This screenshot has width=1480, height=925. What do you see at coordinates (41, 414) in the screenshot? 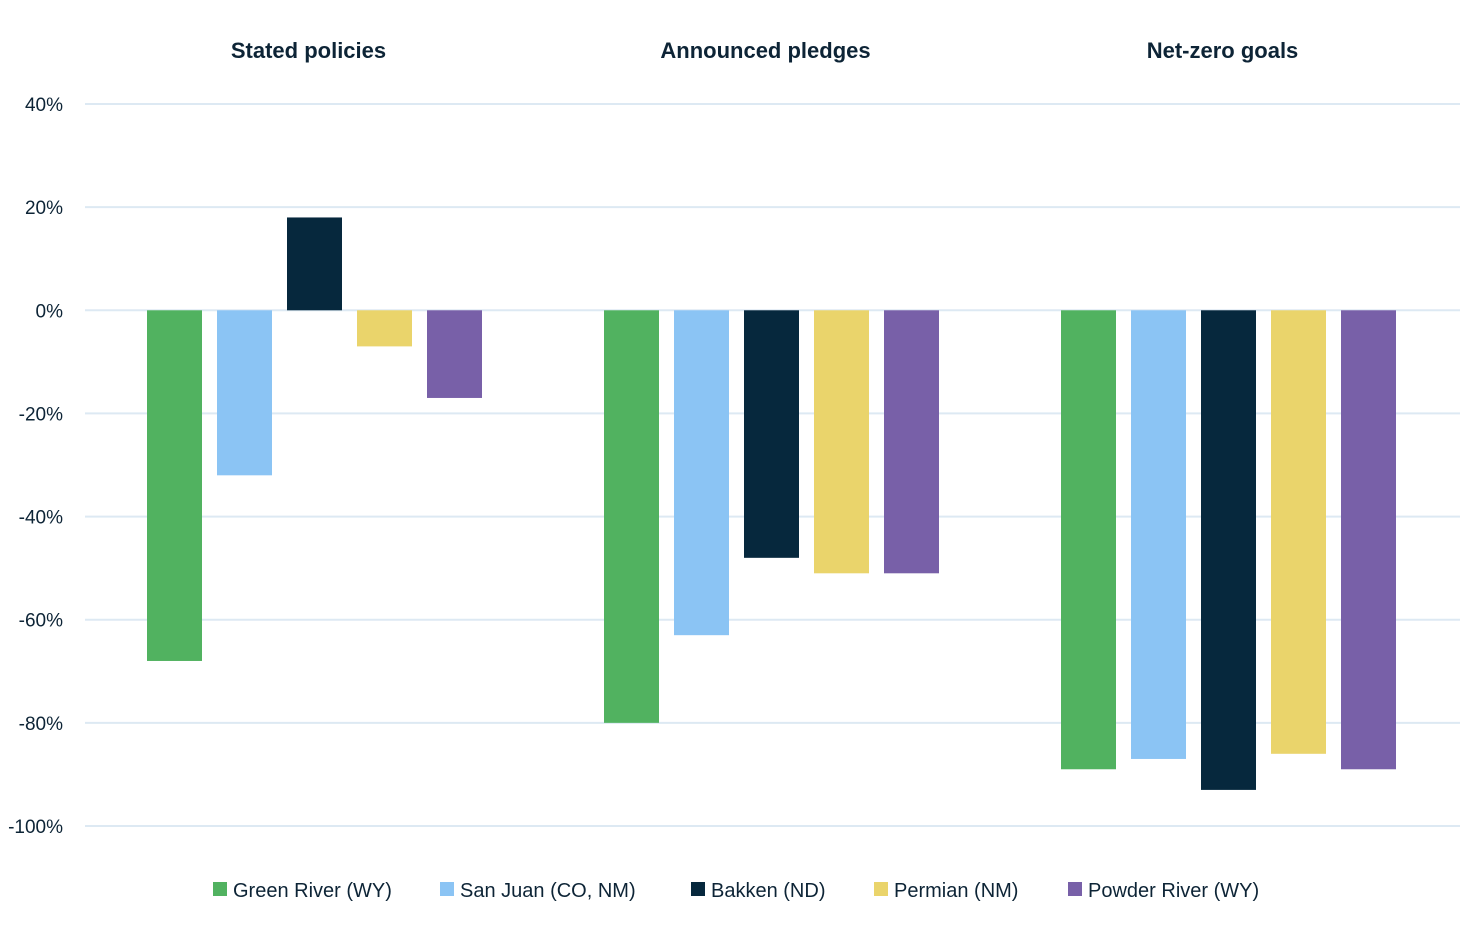
I see `y-tick-label: -20%` at bounding box center [41, 414].